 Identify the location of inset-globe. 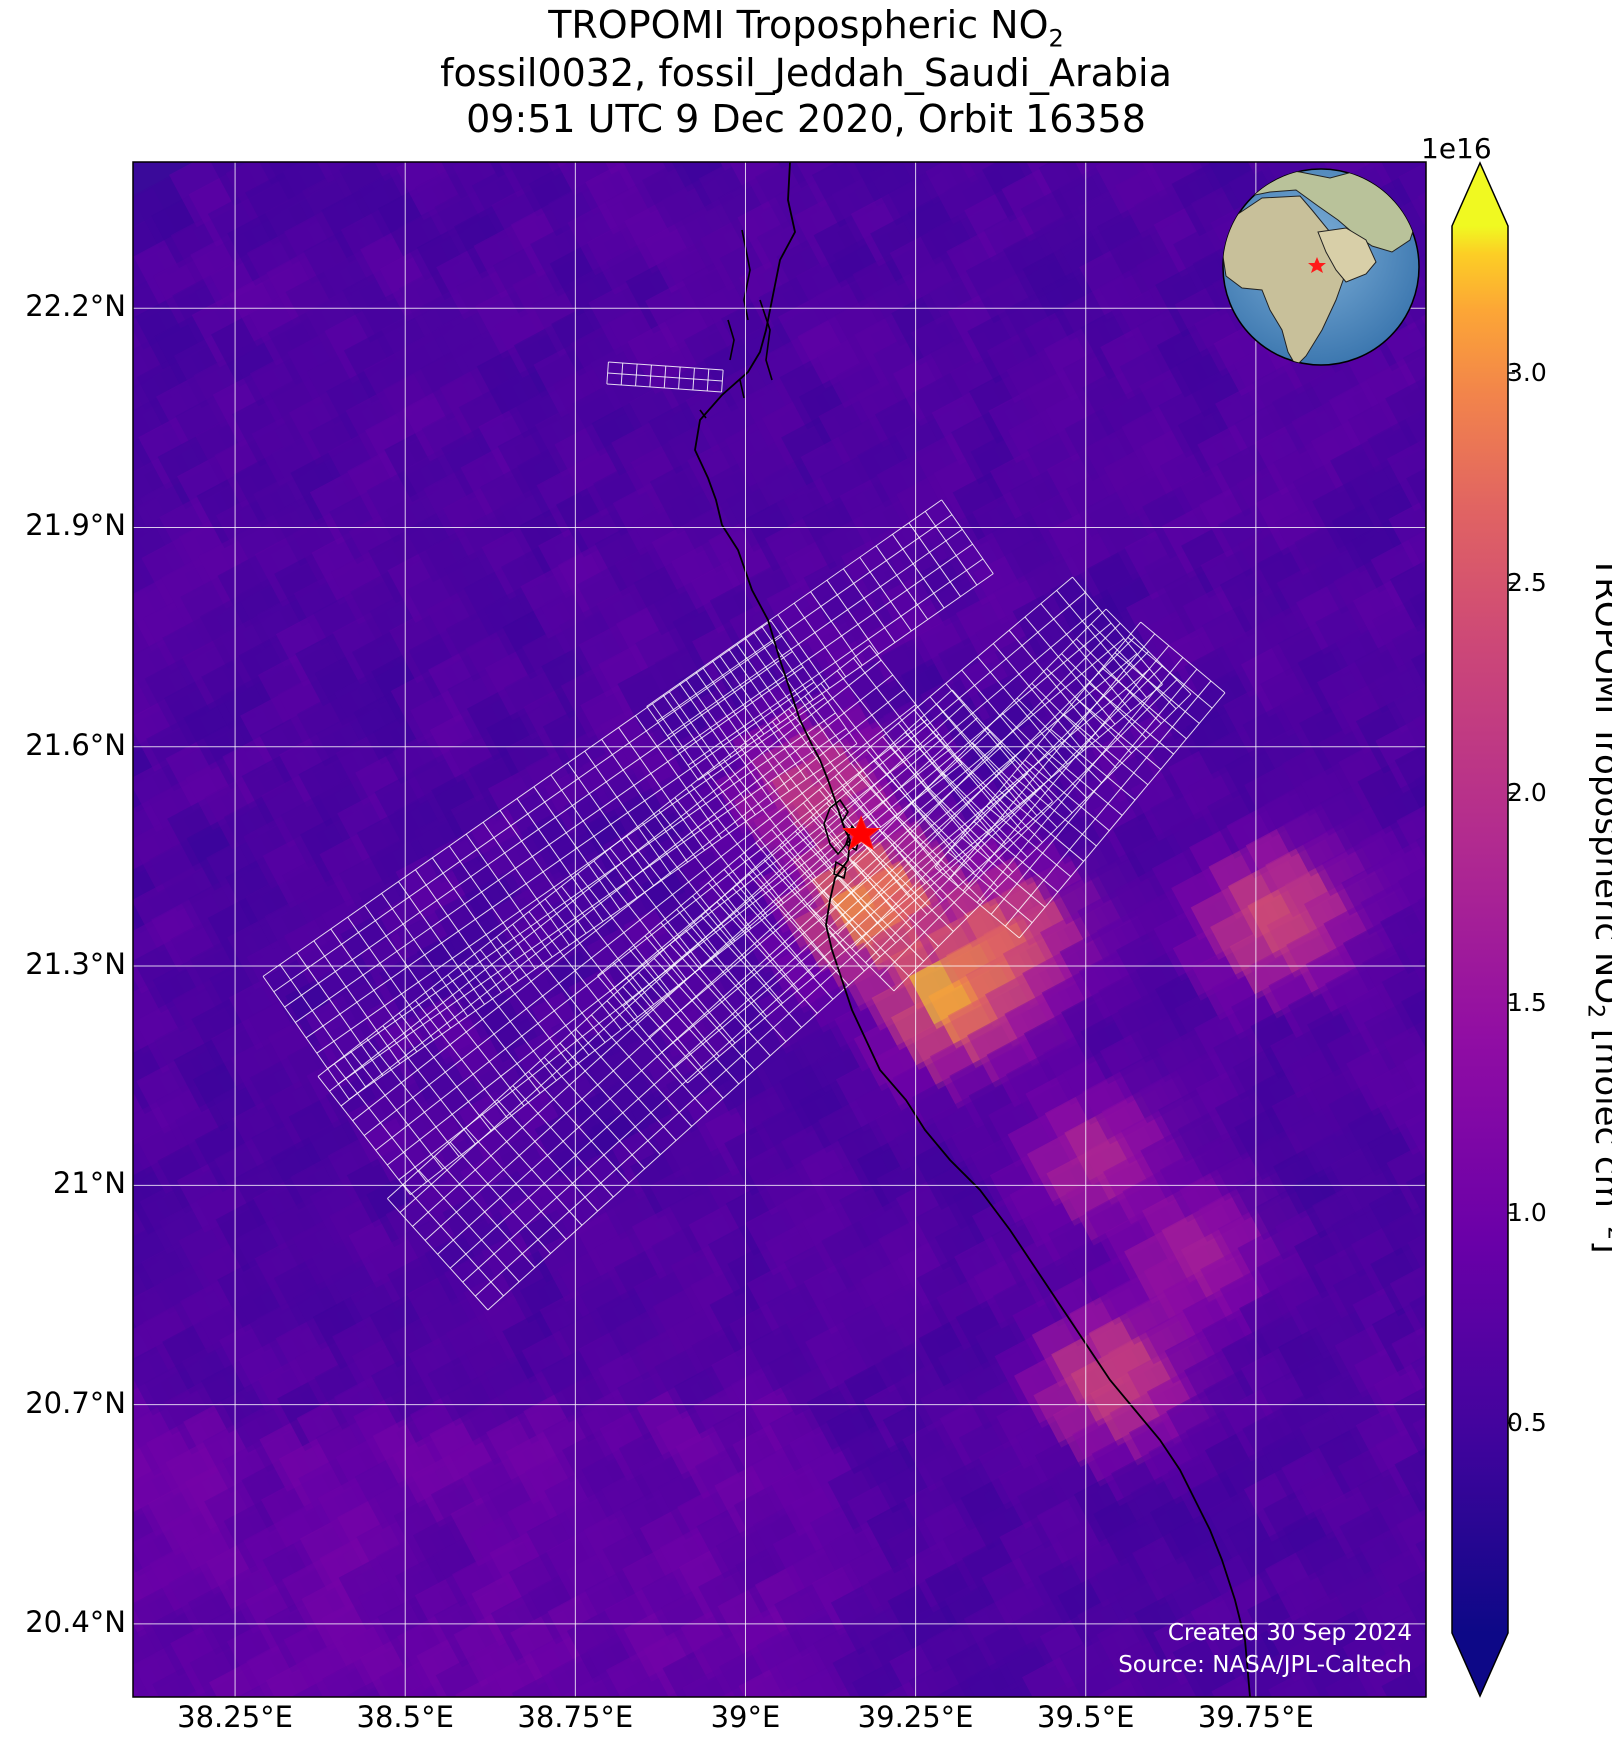
(1321, 267).